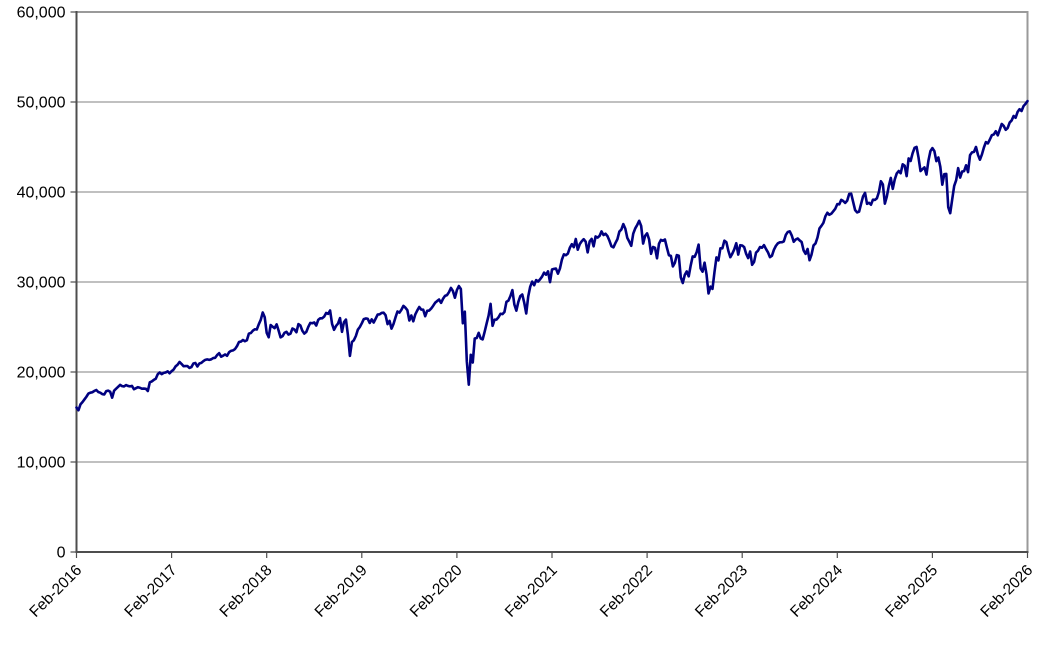  I want to click on y-axis-label: 40,000, so click(41, 193).